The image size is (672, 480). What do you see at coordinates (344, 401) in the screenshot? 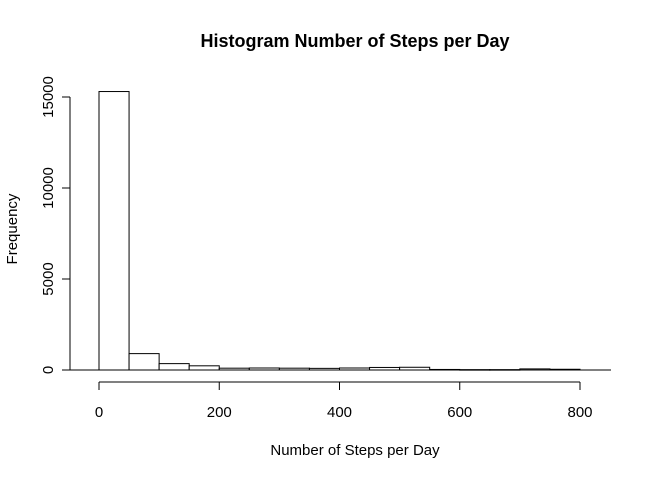
I see `x-axis: 0 200 400 600 800` at bounding box center [344, 401].